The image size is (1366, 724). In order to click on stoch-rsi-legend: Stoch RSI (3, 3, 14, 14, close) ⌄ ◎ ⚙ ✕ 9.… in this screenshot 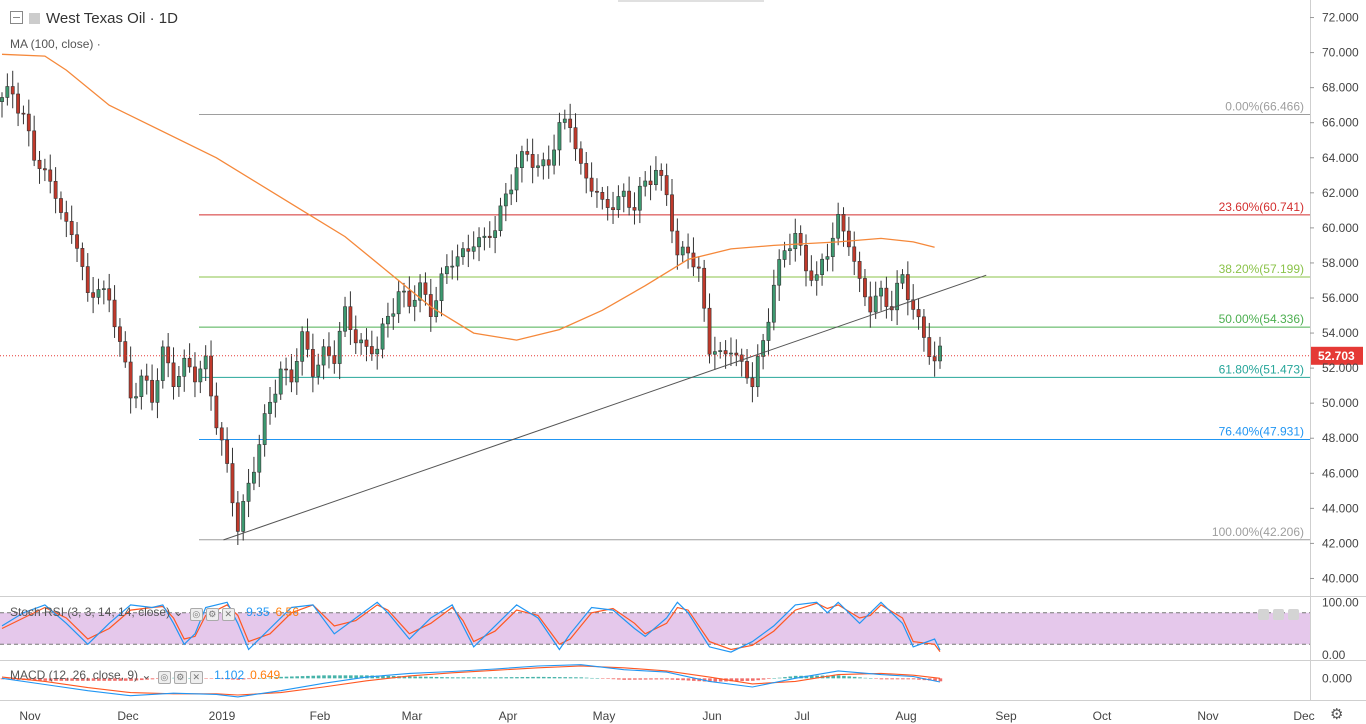, I will do `click(154, 613)`.